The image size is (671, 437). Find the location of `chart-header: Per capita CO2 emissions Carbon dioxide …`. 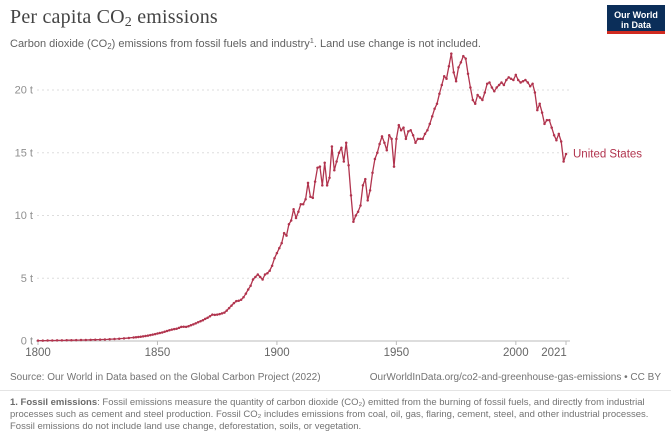

chart-header: Per capita CO2 emissions Carbon dioxide … is located at coordinates (304, 28).